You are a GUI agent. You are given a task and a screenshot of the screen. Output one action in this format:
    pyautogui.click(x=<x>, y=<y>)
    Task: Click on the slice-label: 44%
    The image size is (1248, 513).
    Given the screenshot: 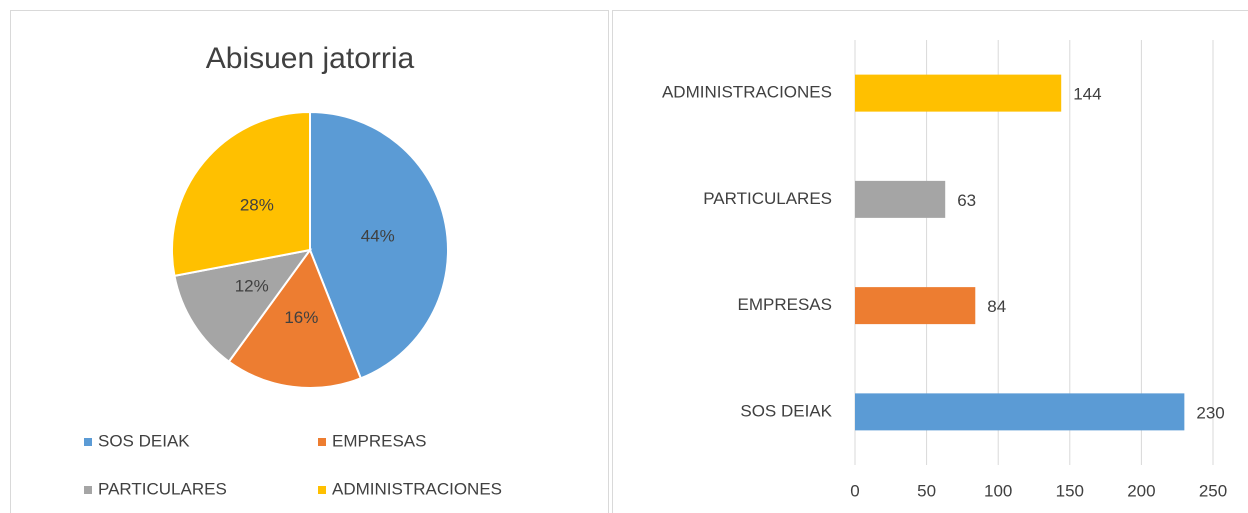 What is the action you would take?
    pyautogui.click(x=378, y=236)
    